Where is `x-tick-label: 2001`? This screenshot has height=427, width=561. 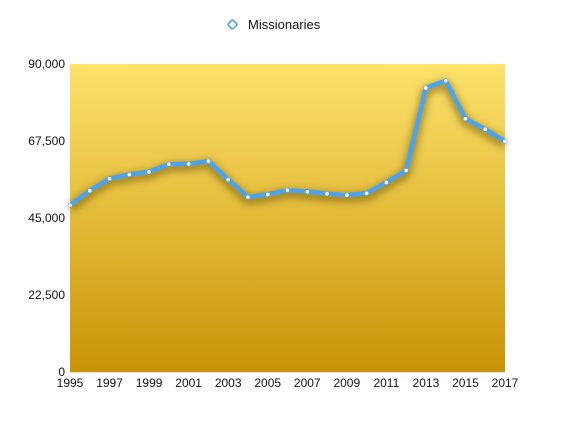 x-tick-label: 2001 is located at coordinates (188, 383).